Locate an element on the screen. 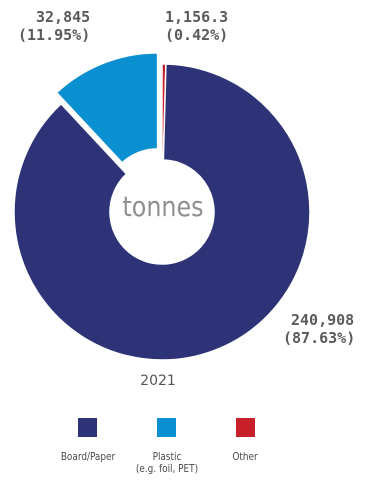 The width and height of the screenshot is (365, 481). legend-label-plastic: Plastic (e.g. foil, PET) is located at coordinates (167, 463).